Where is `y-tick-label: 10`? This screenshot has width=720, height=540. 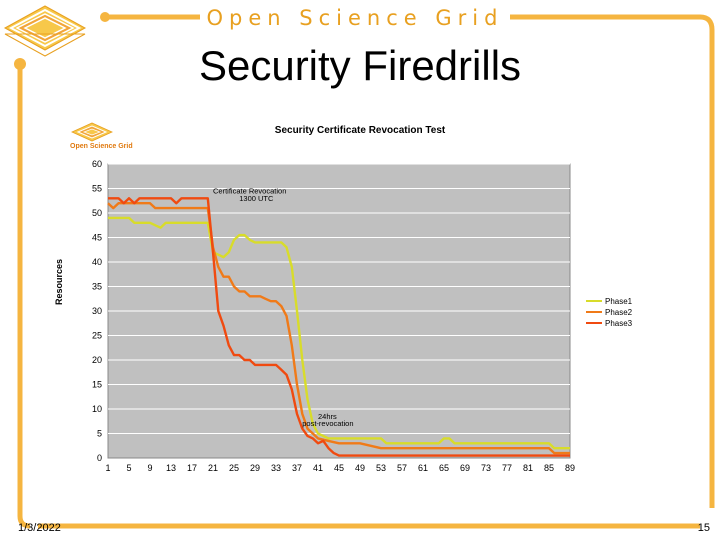 y-tick-label: 10 is located at coordinates (97, 409).